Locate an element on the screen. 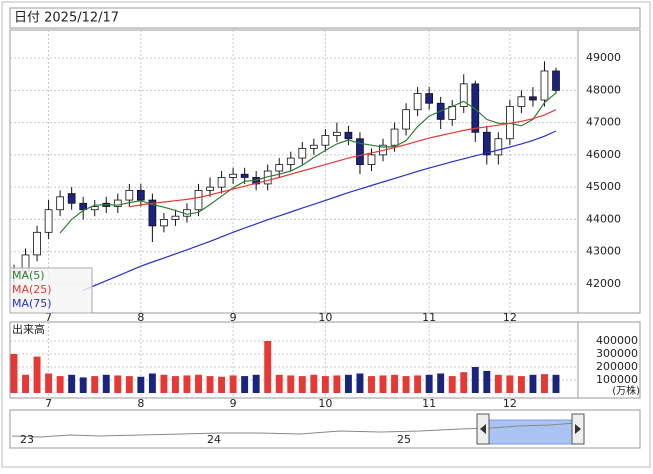 This screenshot has height=474, width=653. x-tick-label: 9 is located at coordinates (233, 317).